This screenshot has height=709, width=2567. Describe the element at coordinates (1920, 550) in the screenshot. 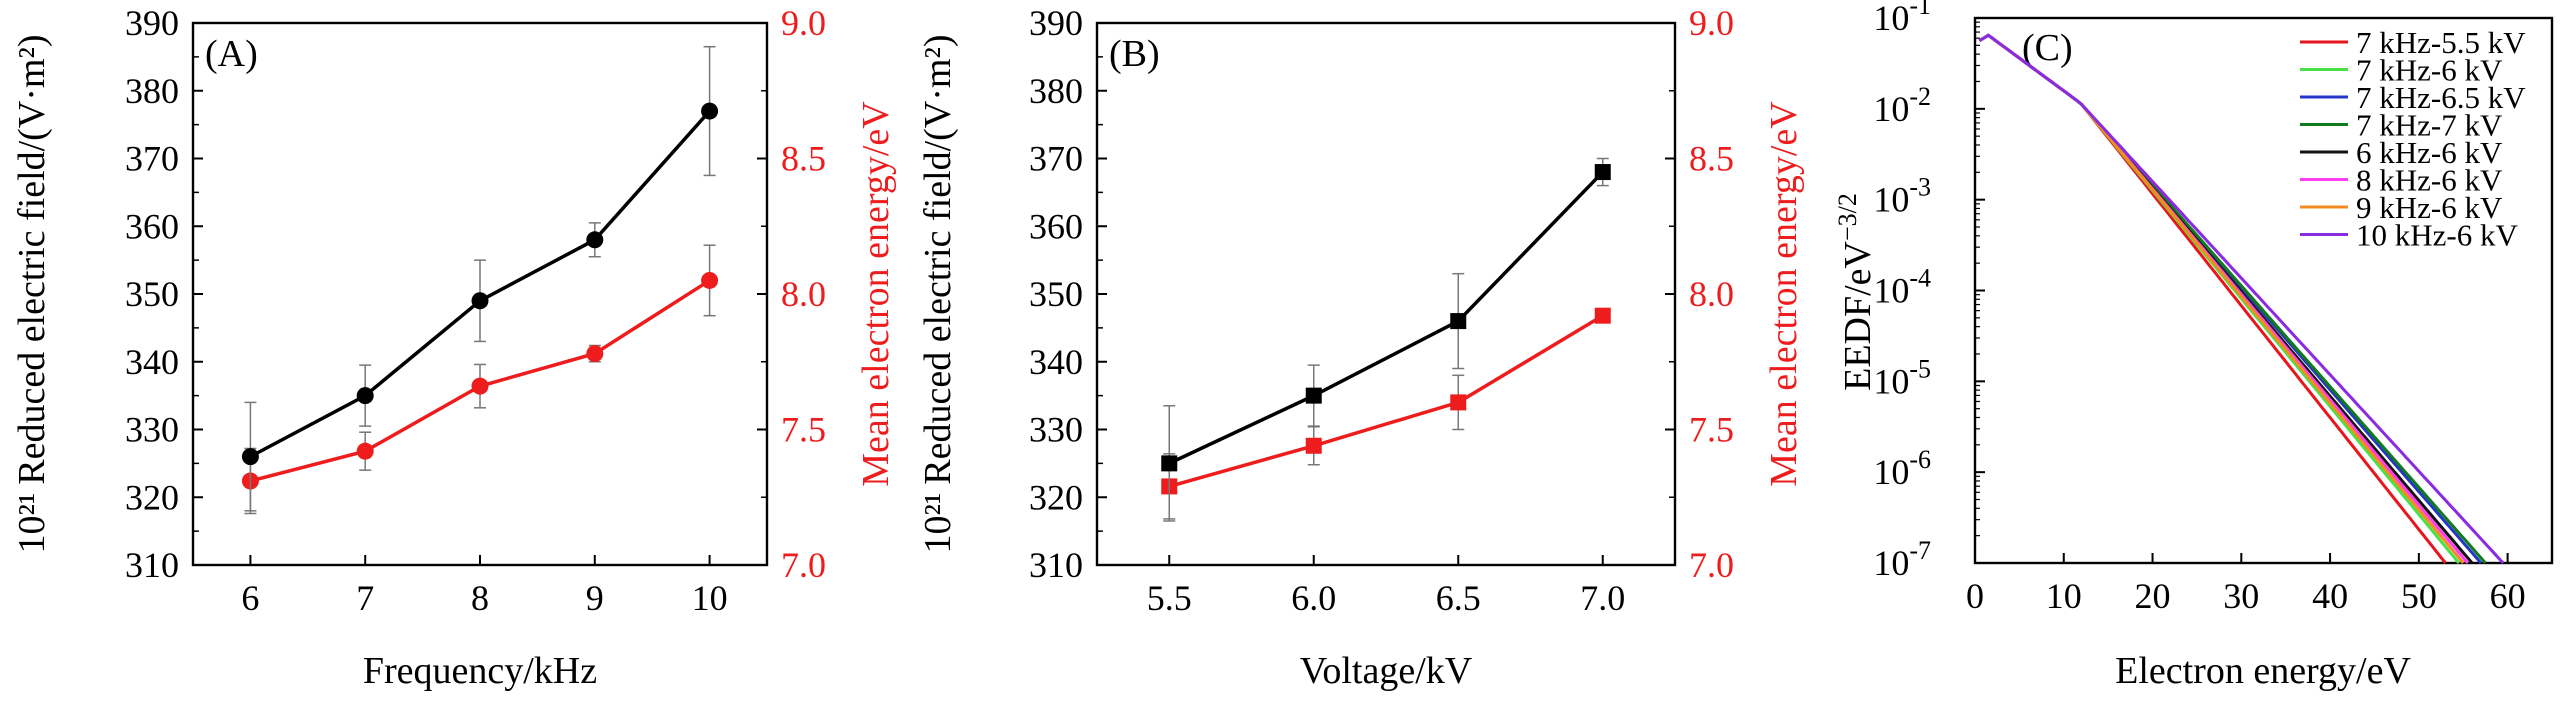

I see `y-tick-exponent: -7` at that location.